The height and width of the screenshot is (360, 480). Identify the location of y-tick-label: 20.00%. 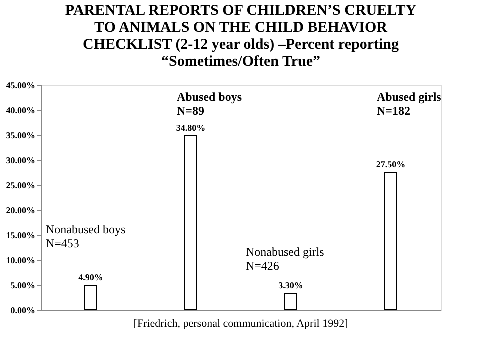
(21, 211).